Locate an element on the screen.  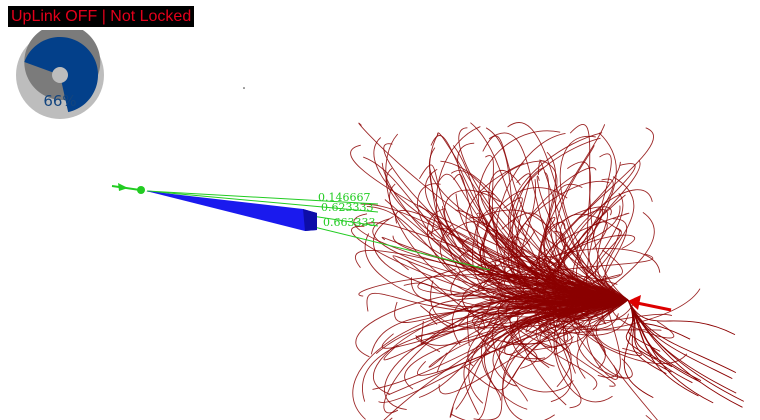
gauge-dial is located at coordinates (60, 74).